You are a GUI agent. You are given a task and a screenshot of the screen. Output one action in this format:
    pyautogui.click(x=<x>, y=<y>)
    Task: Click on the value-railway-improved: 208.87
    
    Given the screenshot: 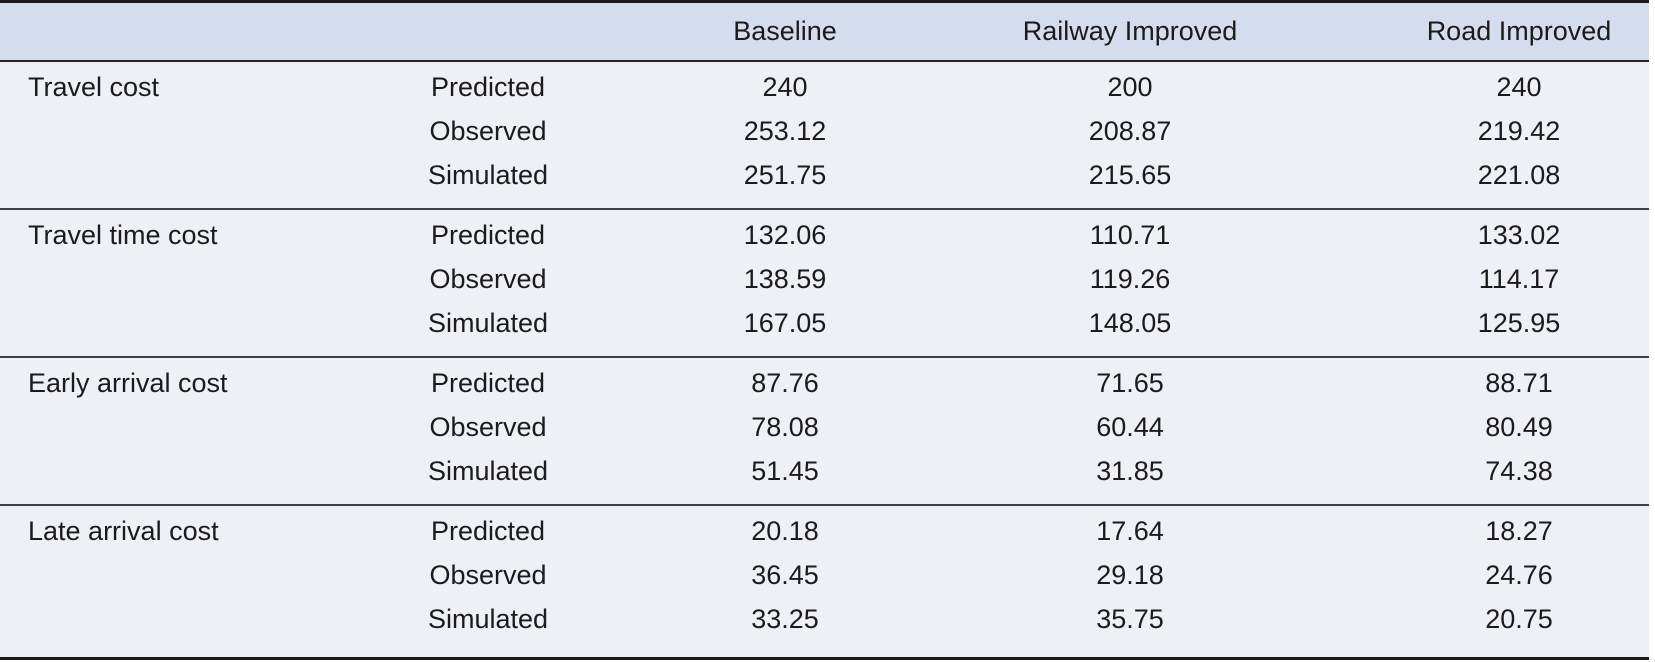 What is the action you would take?
    pyautogui.click(x=1130, y=131)
    